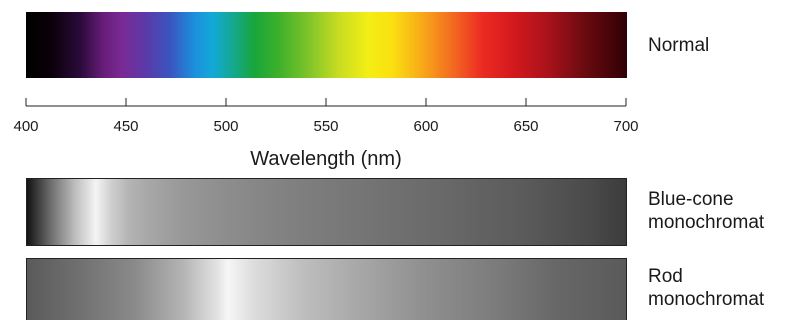 The image size is (798, 320). Describe the element at coordinates (125, 126) in the screenshot. I see `axis-tick-label: 450` at that location.